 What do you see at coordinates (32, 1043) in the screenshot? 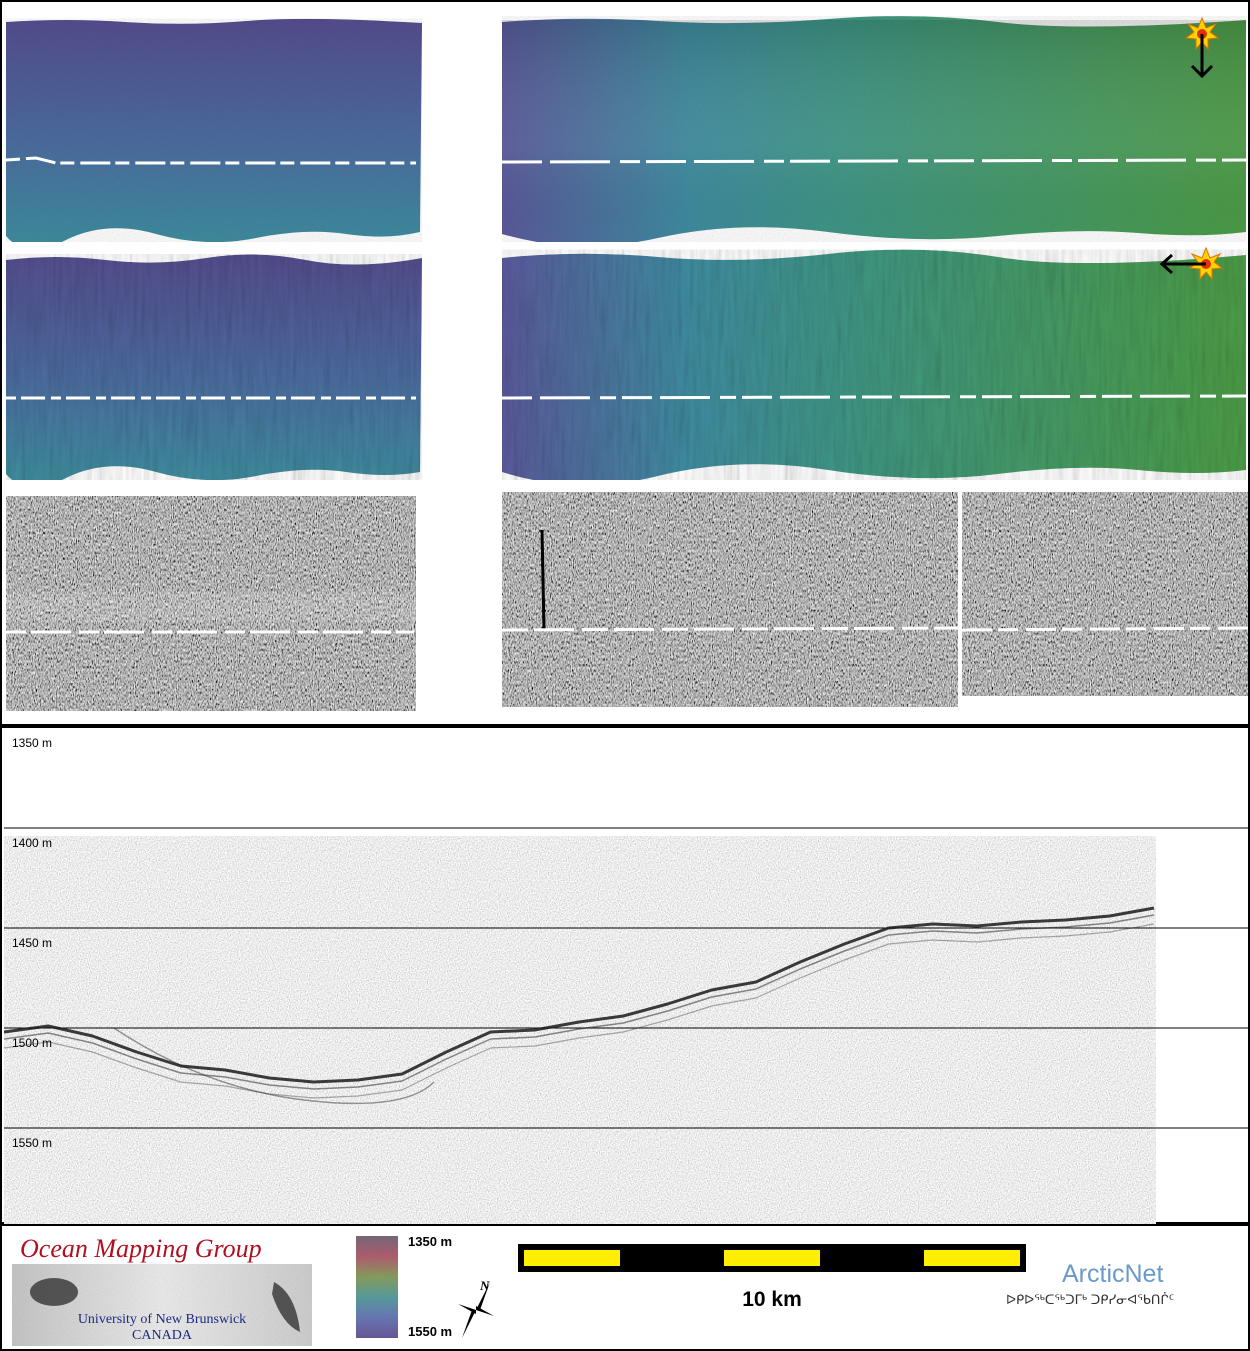
I see `depth-label-1500: 1500 m` at bounding box center [32, 1043].